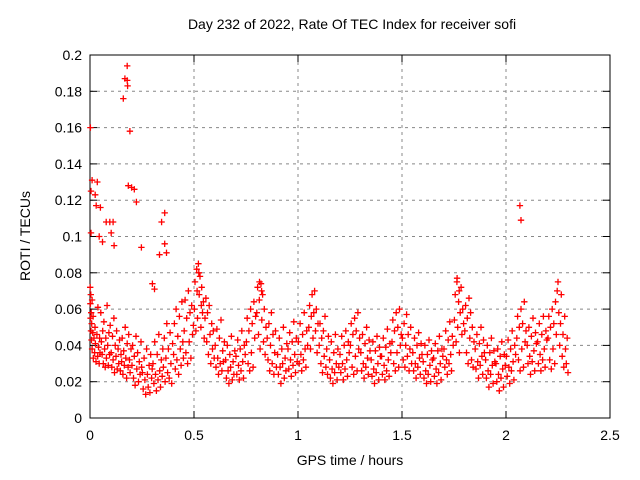 The width and height of the screenshot is (640, 480). I want to click on x-tick-label: 1.5, so click(402, 435).